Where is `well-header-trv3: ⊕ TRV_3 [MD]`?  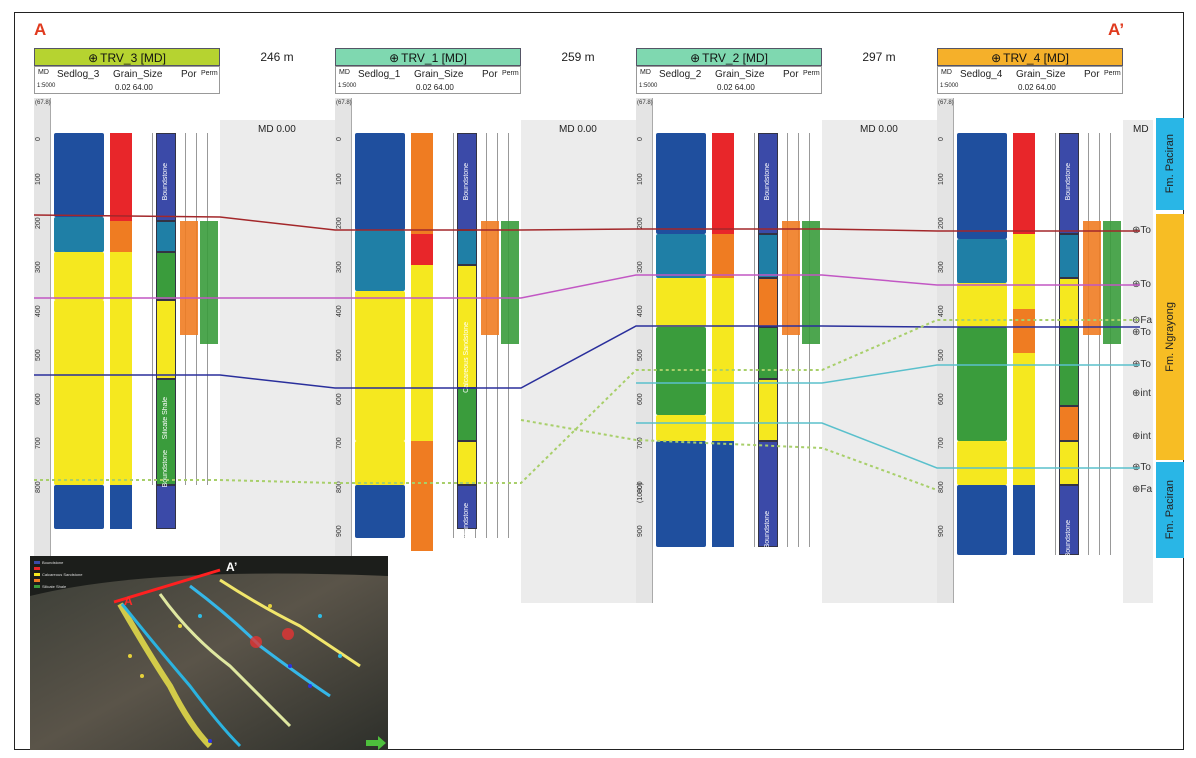
well-header-trv3: ⊕ TRV_3 [MD] is located at coordinates (127, 57).